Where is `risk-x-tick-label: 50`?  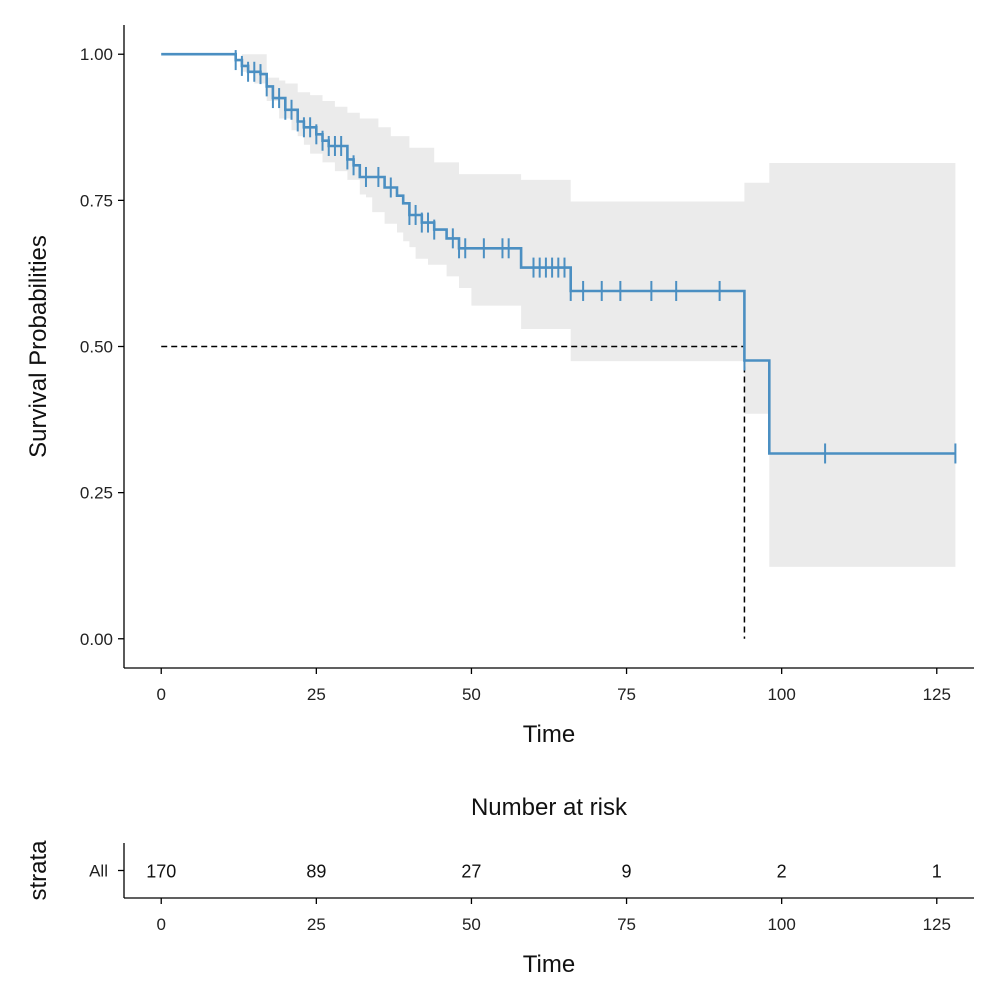
risk-x-tick-label: 50 is located at coordinates (471, 924).